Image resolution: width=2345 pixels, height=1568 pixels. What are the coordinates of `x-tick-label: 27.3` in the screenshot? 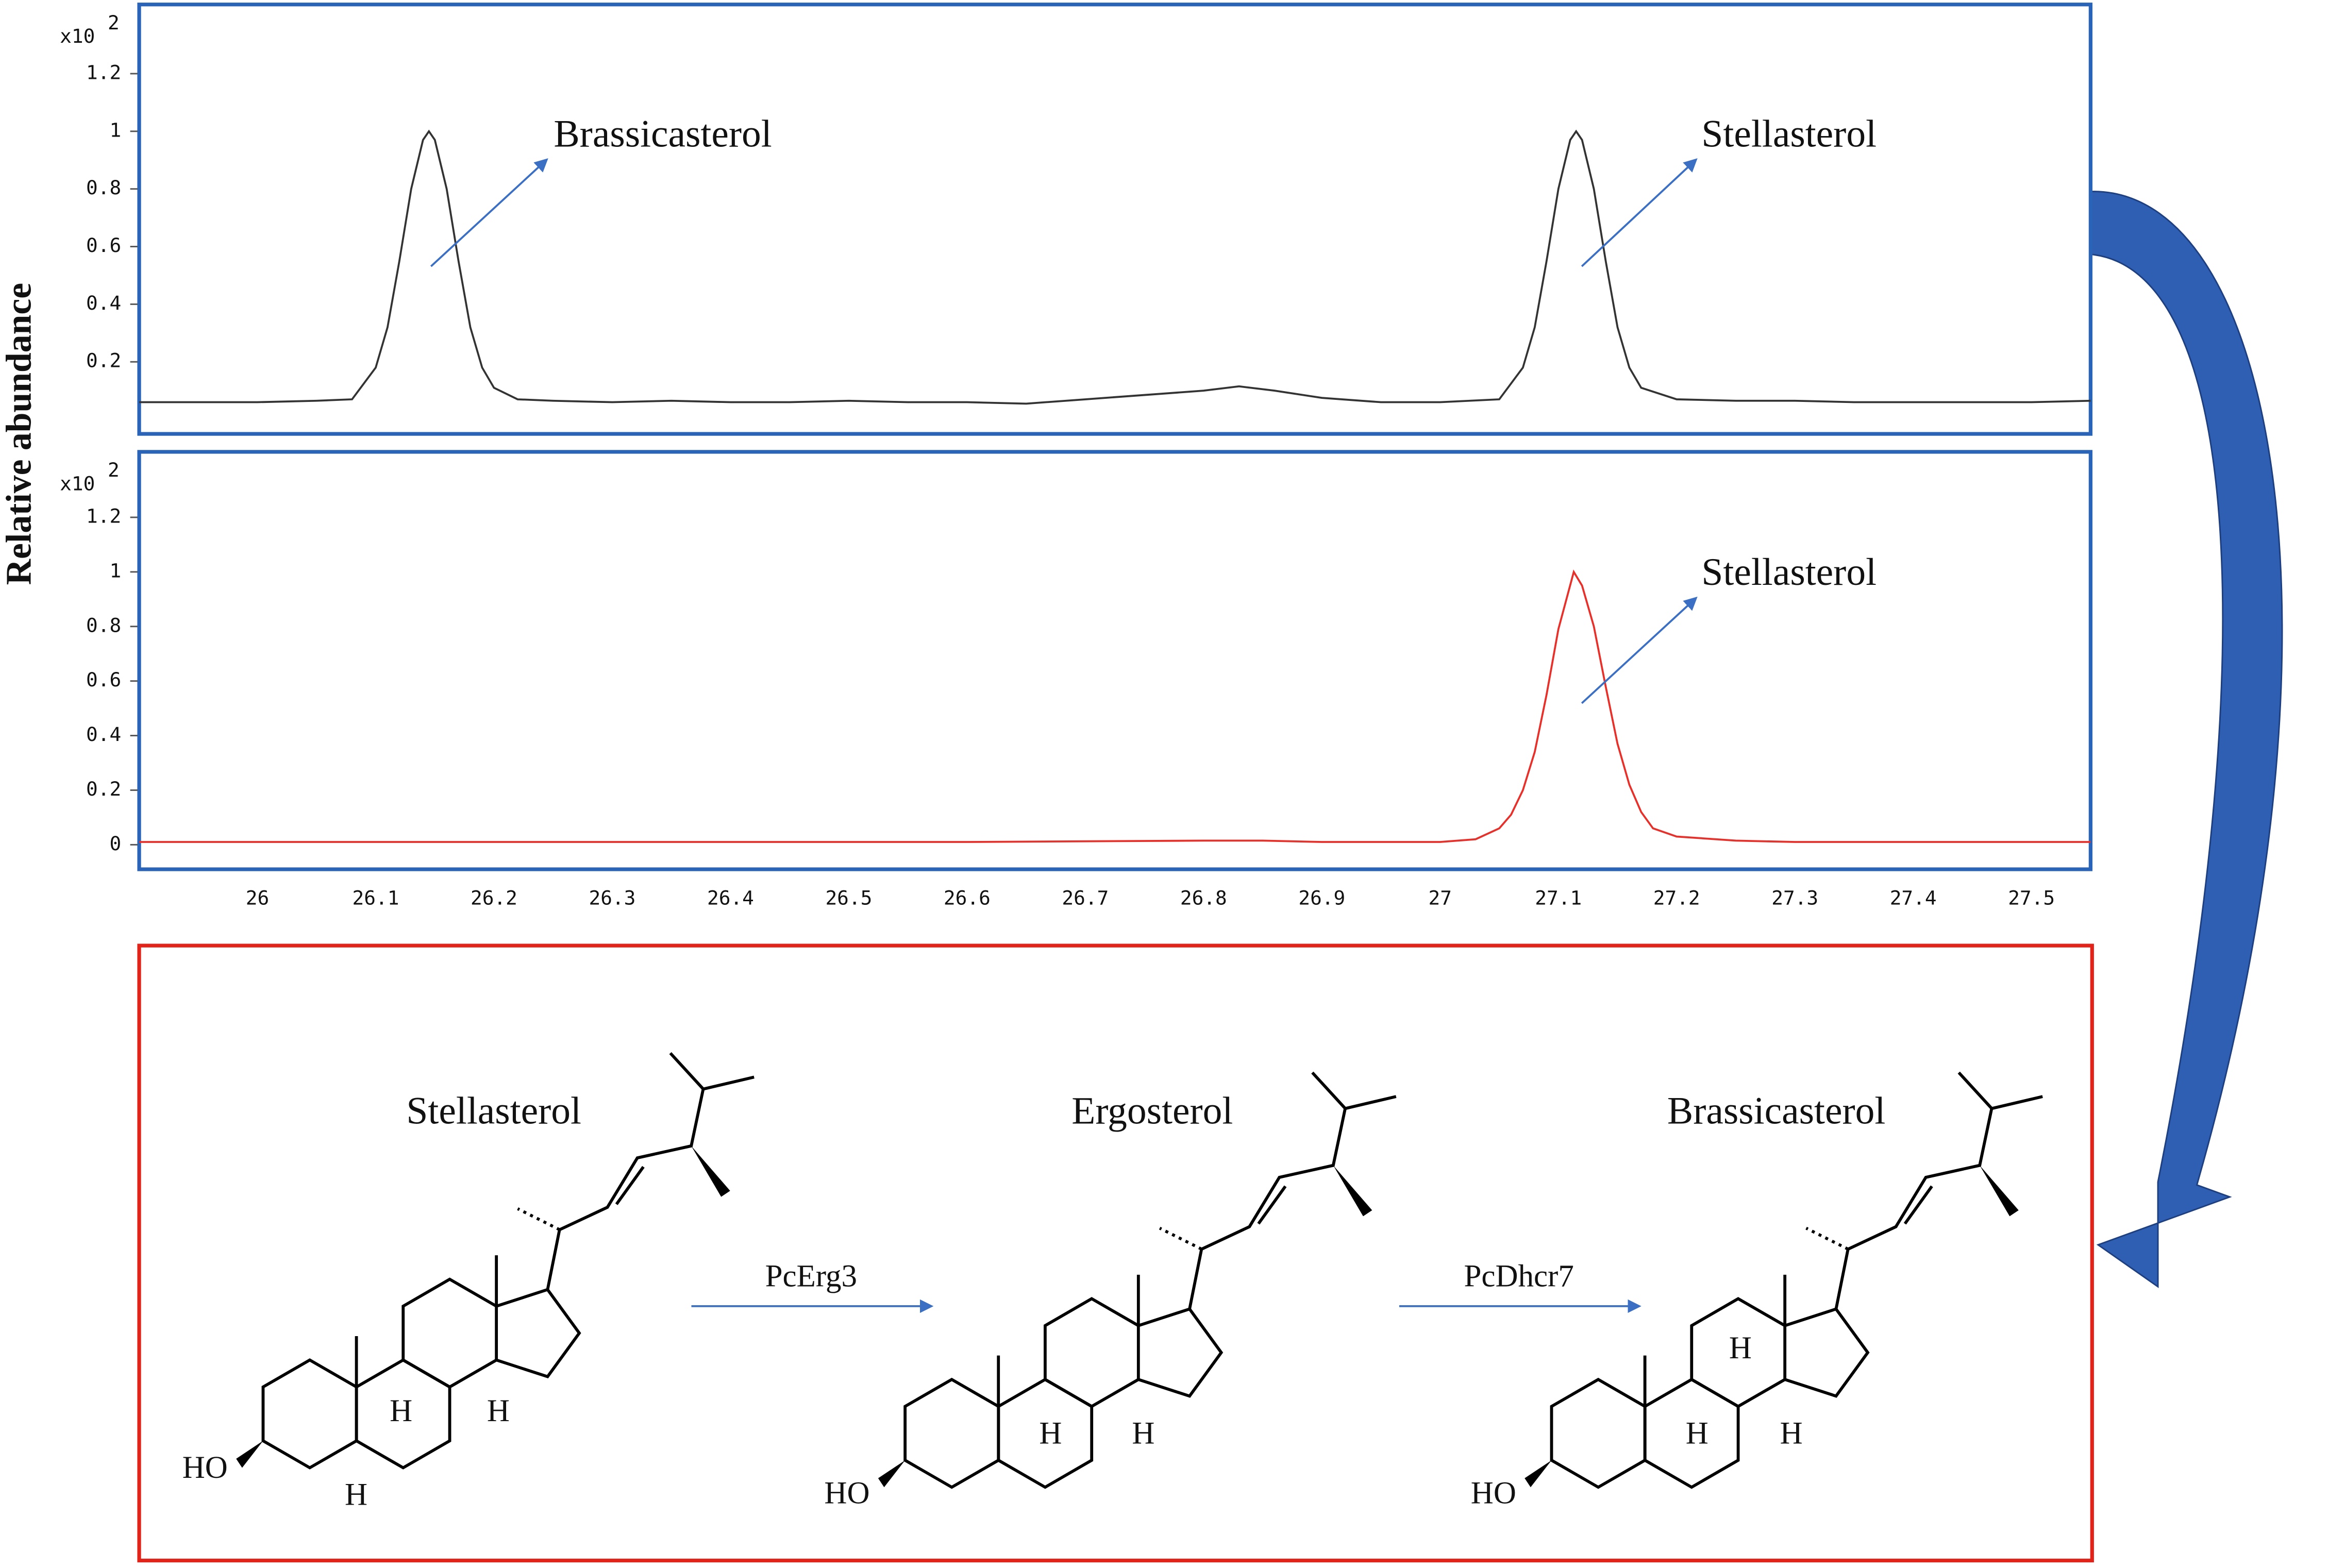 It's located at (1794, 898).